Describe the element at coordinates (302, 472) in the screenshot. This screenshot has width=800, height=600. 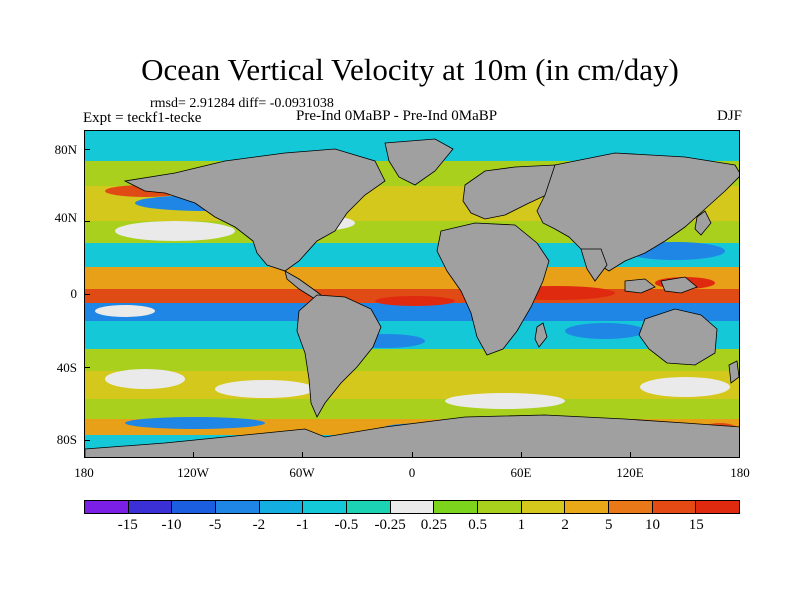
I see `x-axis-label: 60W` at that location.